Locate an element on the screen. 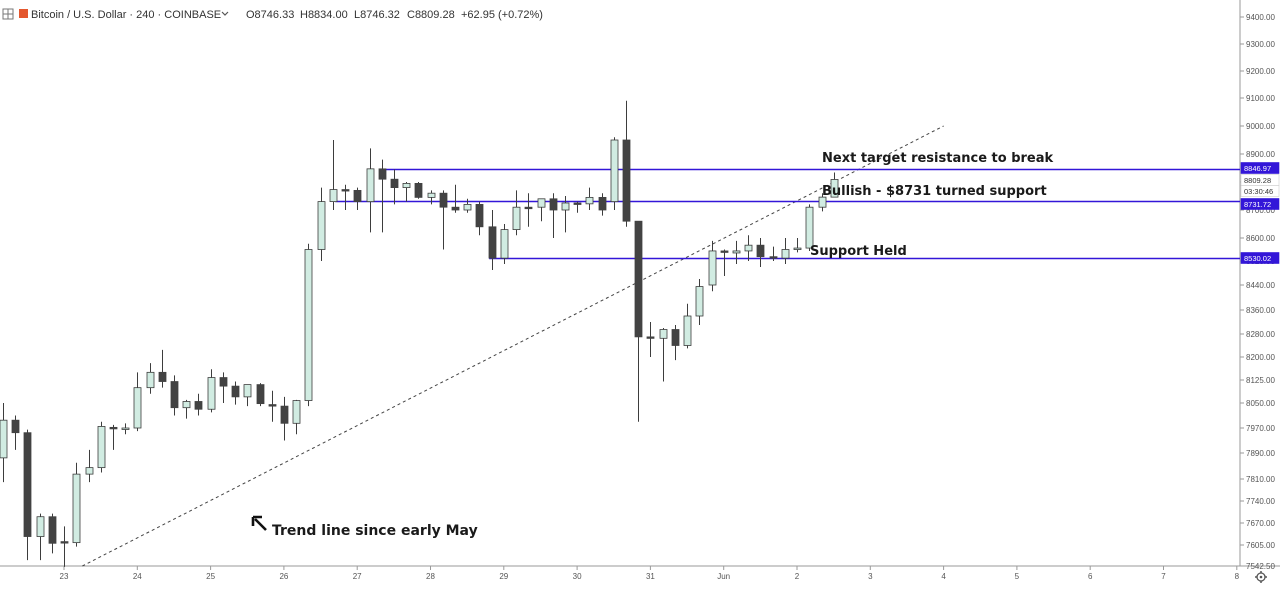  y-tick-label: 8125.00 is located at coordinates (1260, 380).